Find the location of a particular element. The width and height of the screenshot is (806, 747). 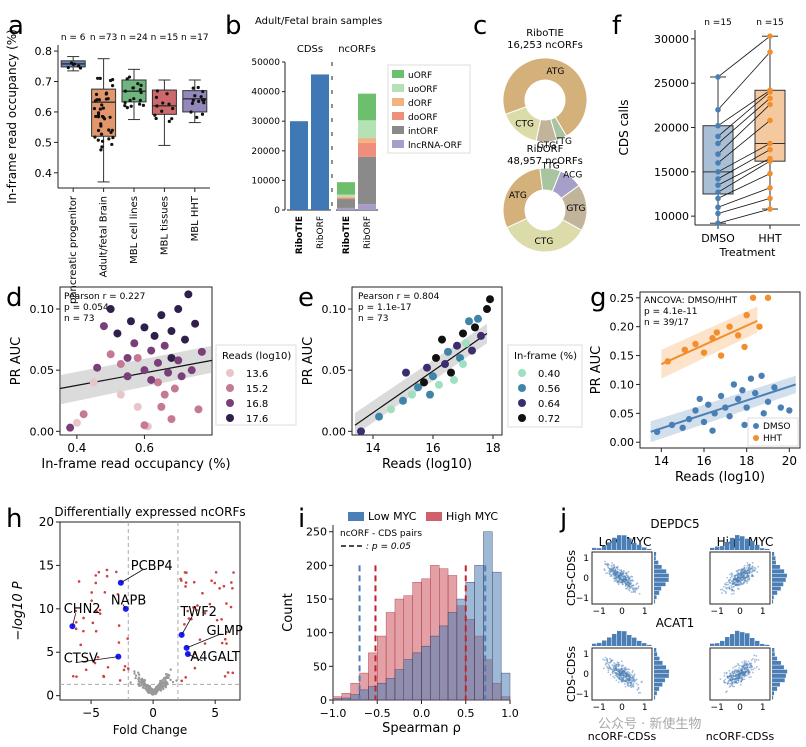

g-xlabel: Reads (log10) is located at coordinates (720, 477).